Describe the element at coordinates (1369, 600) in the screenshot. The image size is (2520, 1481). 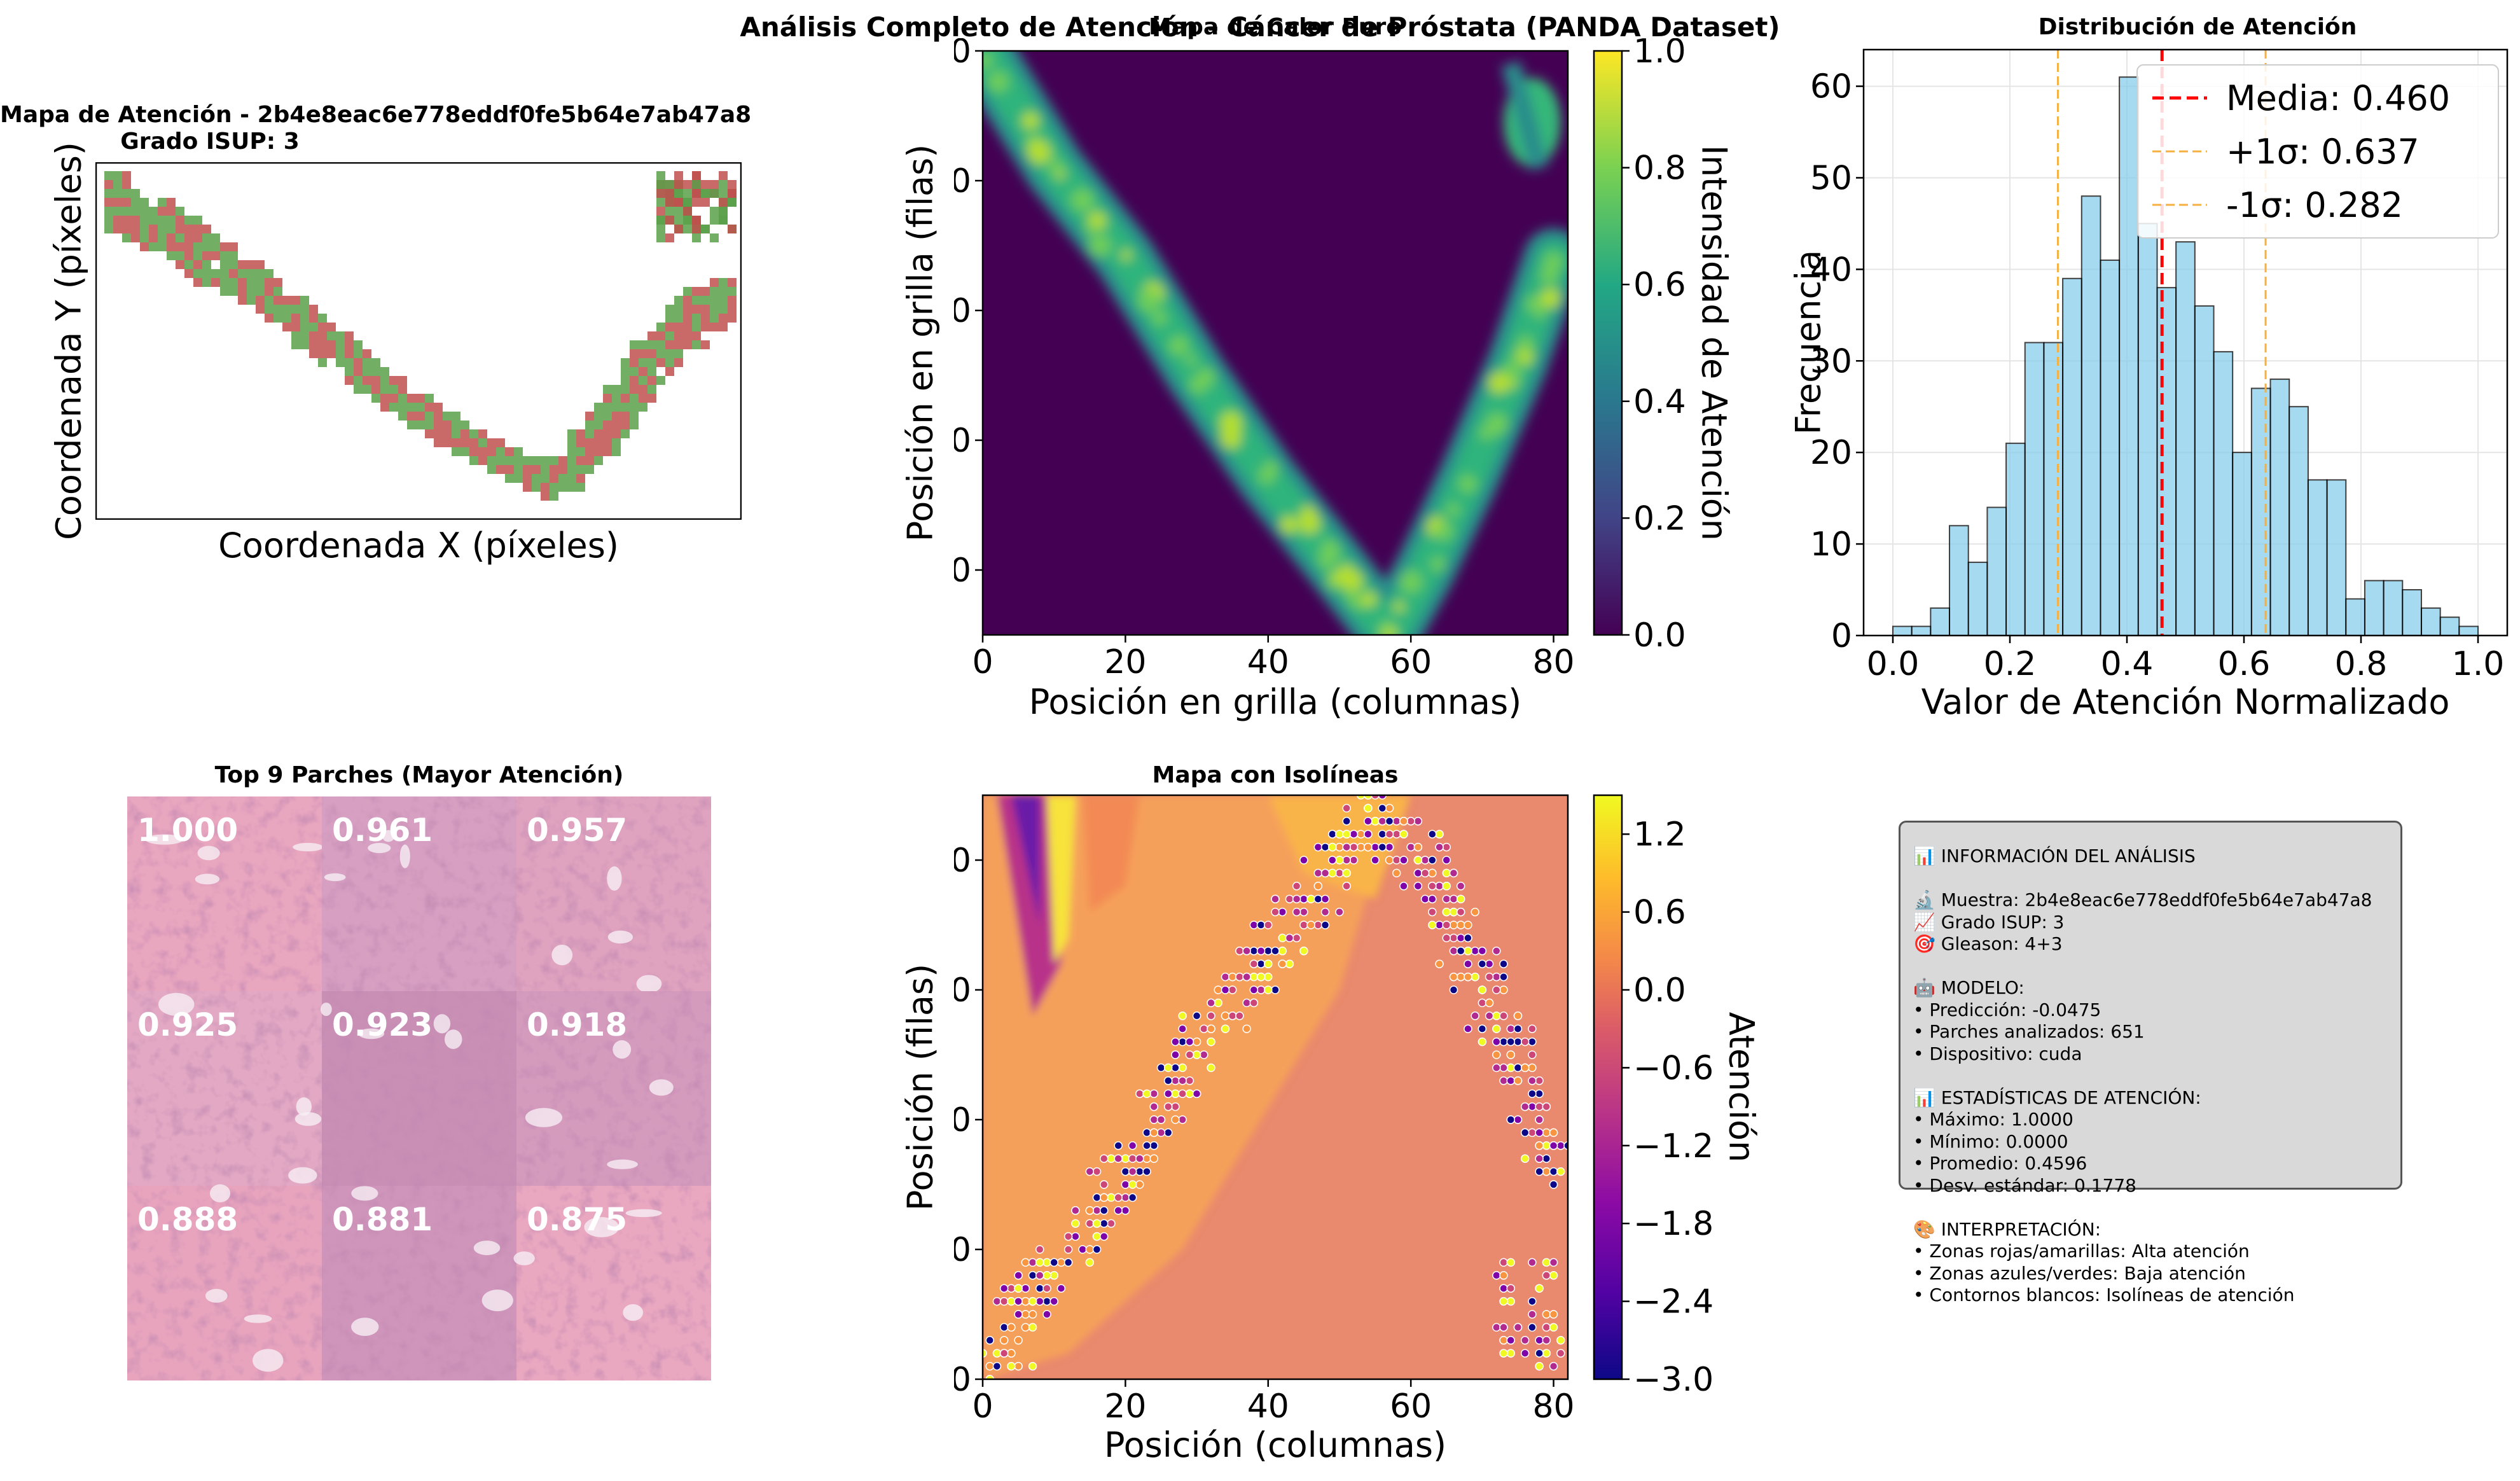
I see `heatmap-hotspot` at that location.